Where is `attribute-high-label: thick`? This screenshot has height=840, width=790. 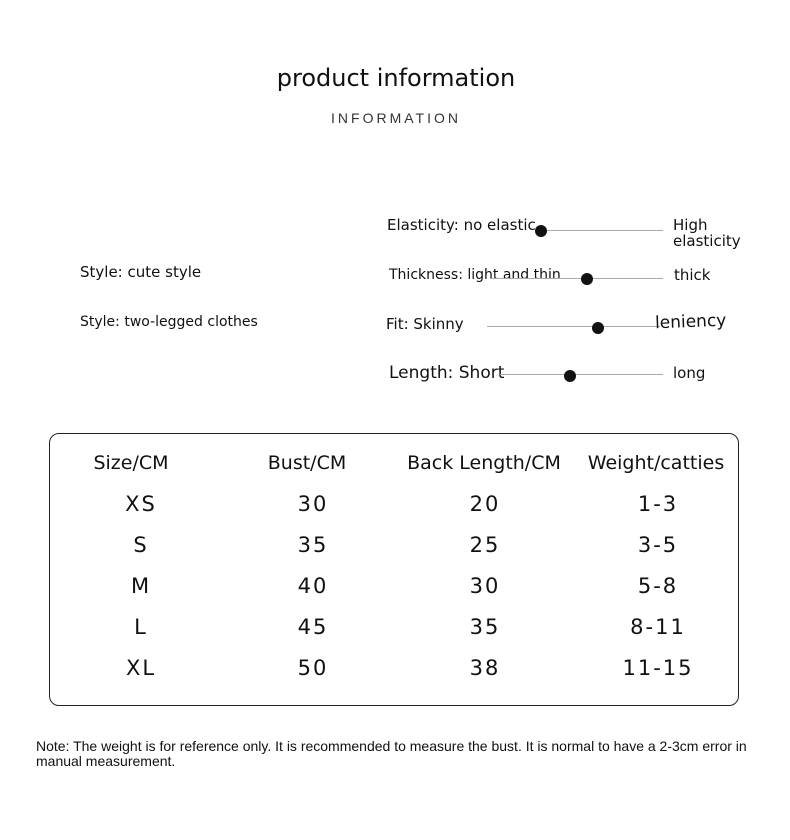 attribute-high-label: thick is located at coordinates (692, 275).